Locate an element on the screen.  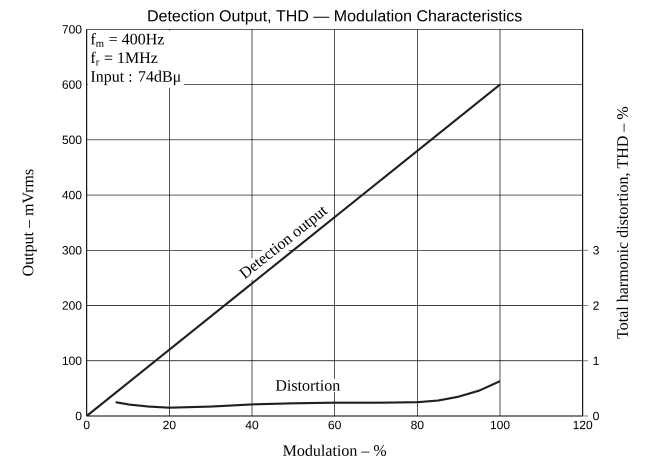
y-tick-label: 300 is located at coordinates (72, 250).